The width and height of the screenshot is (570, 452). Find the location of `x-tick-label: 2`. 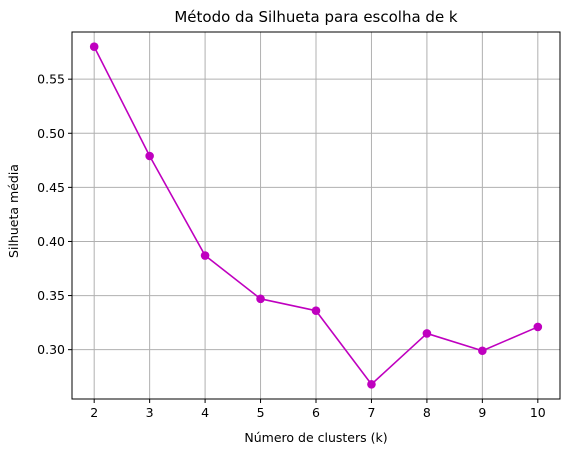

x-tick-label: 2 is located at coordinates (94, 412).